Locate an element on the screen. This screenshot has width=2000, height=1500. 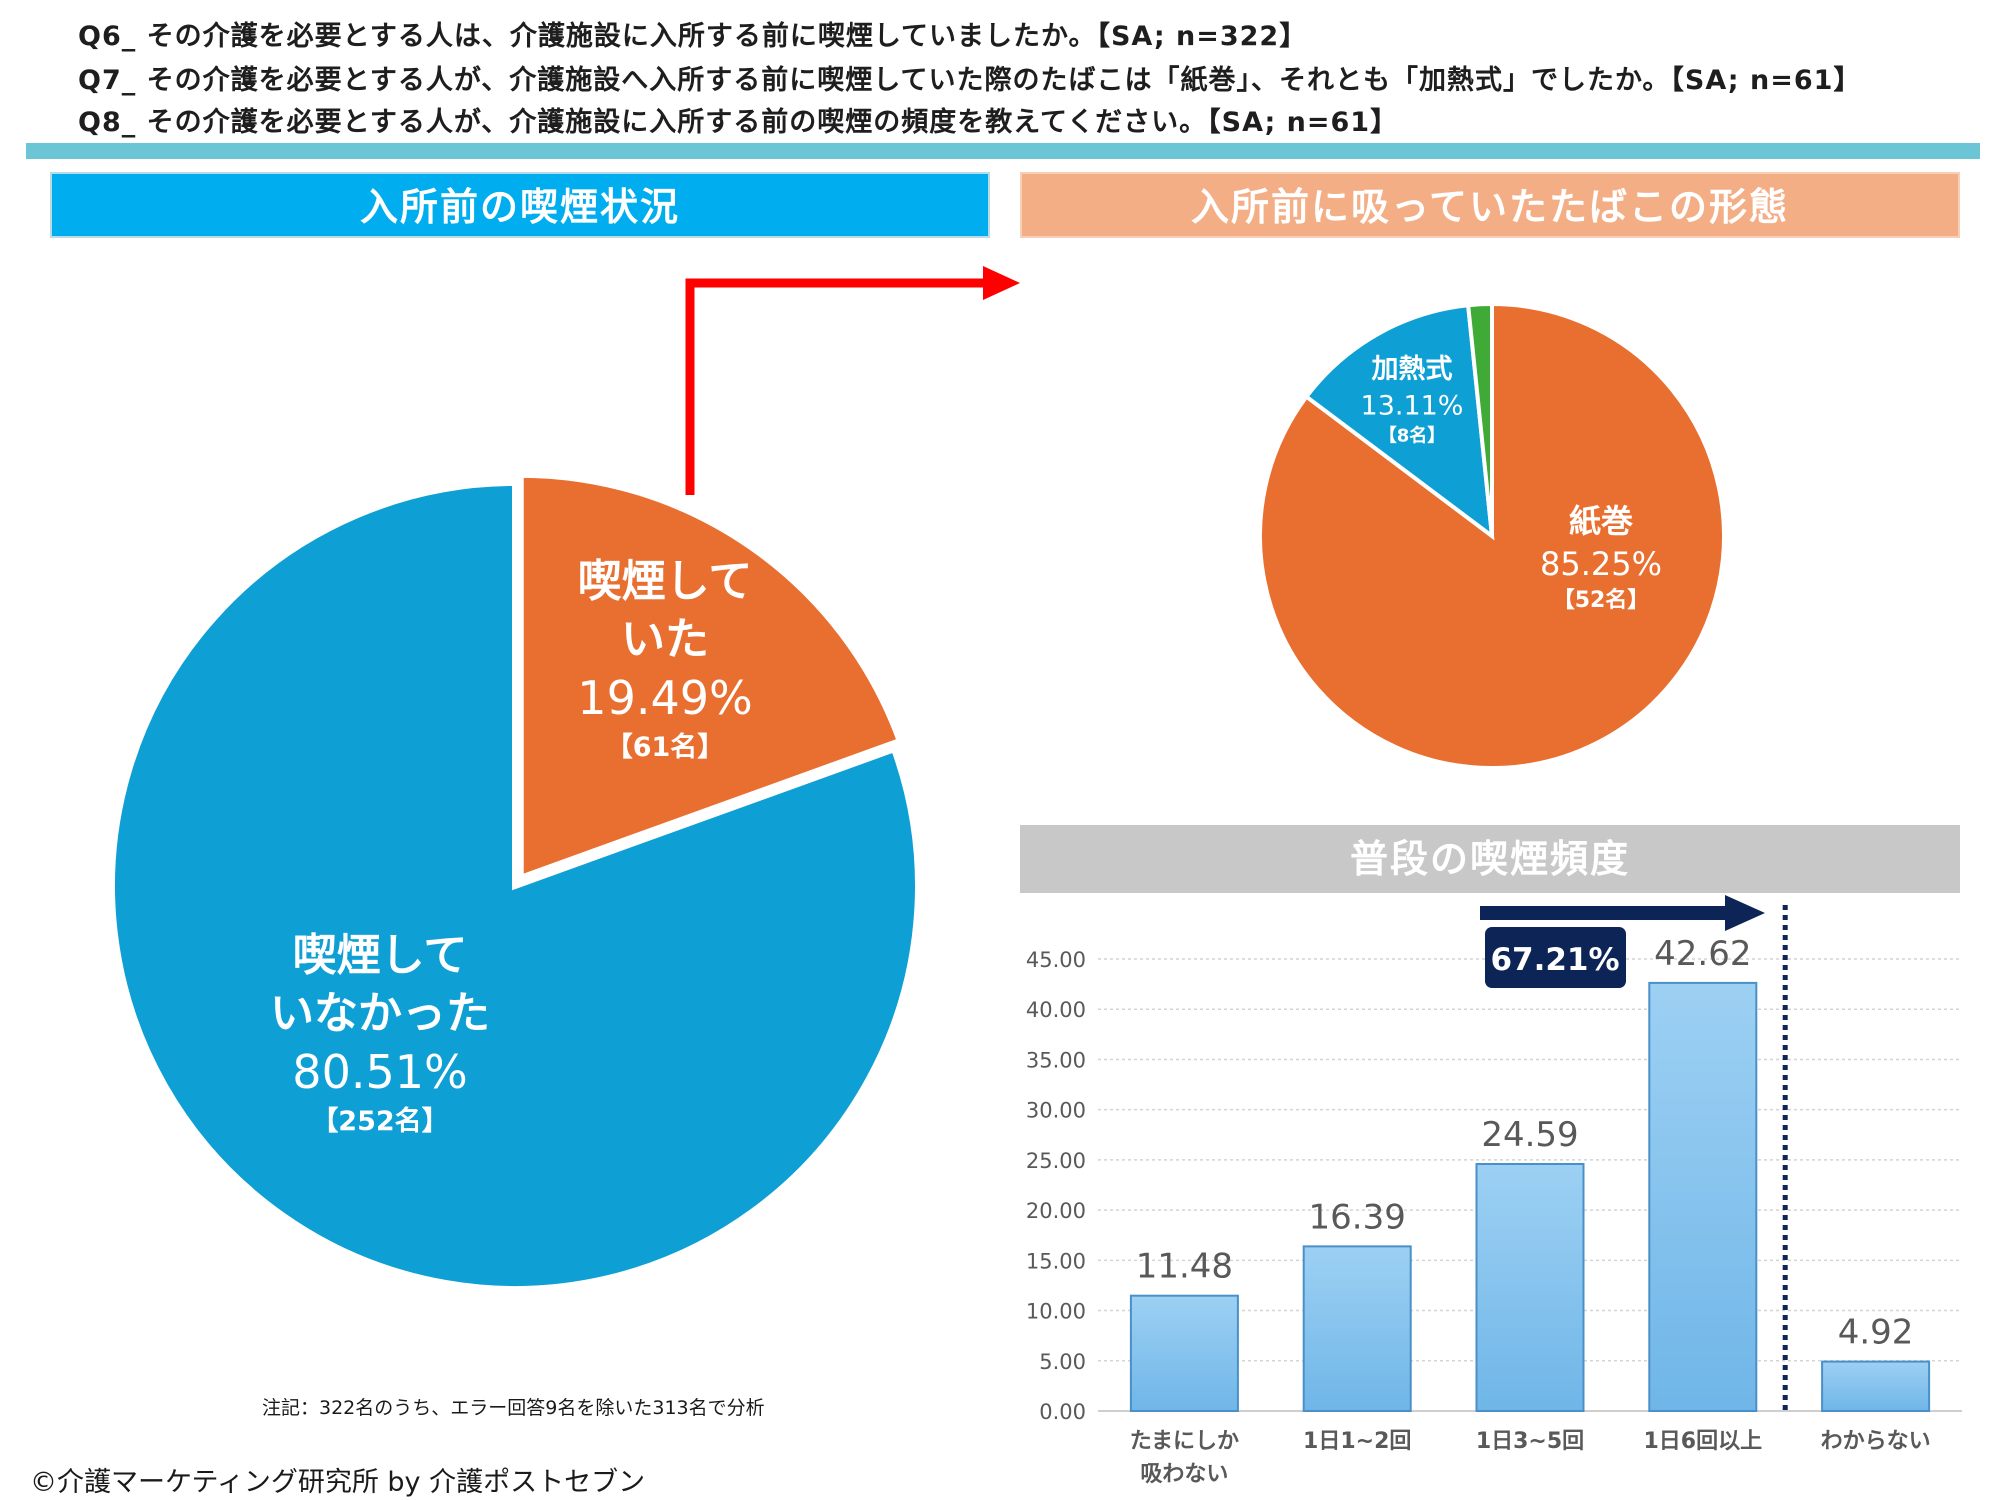
decorations is located at coordinates (852, 380).